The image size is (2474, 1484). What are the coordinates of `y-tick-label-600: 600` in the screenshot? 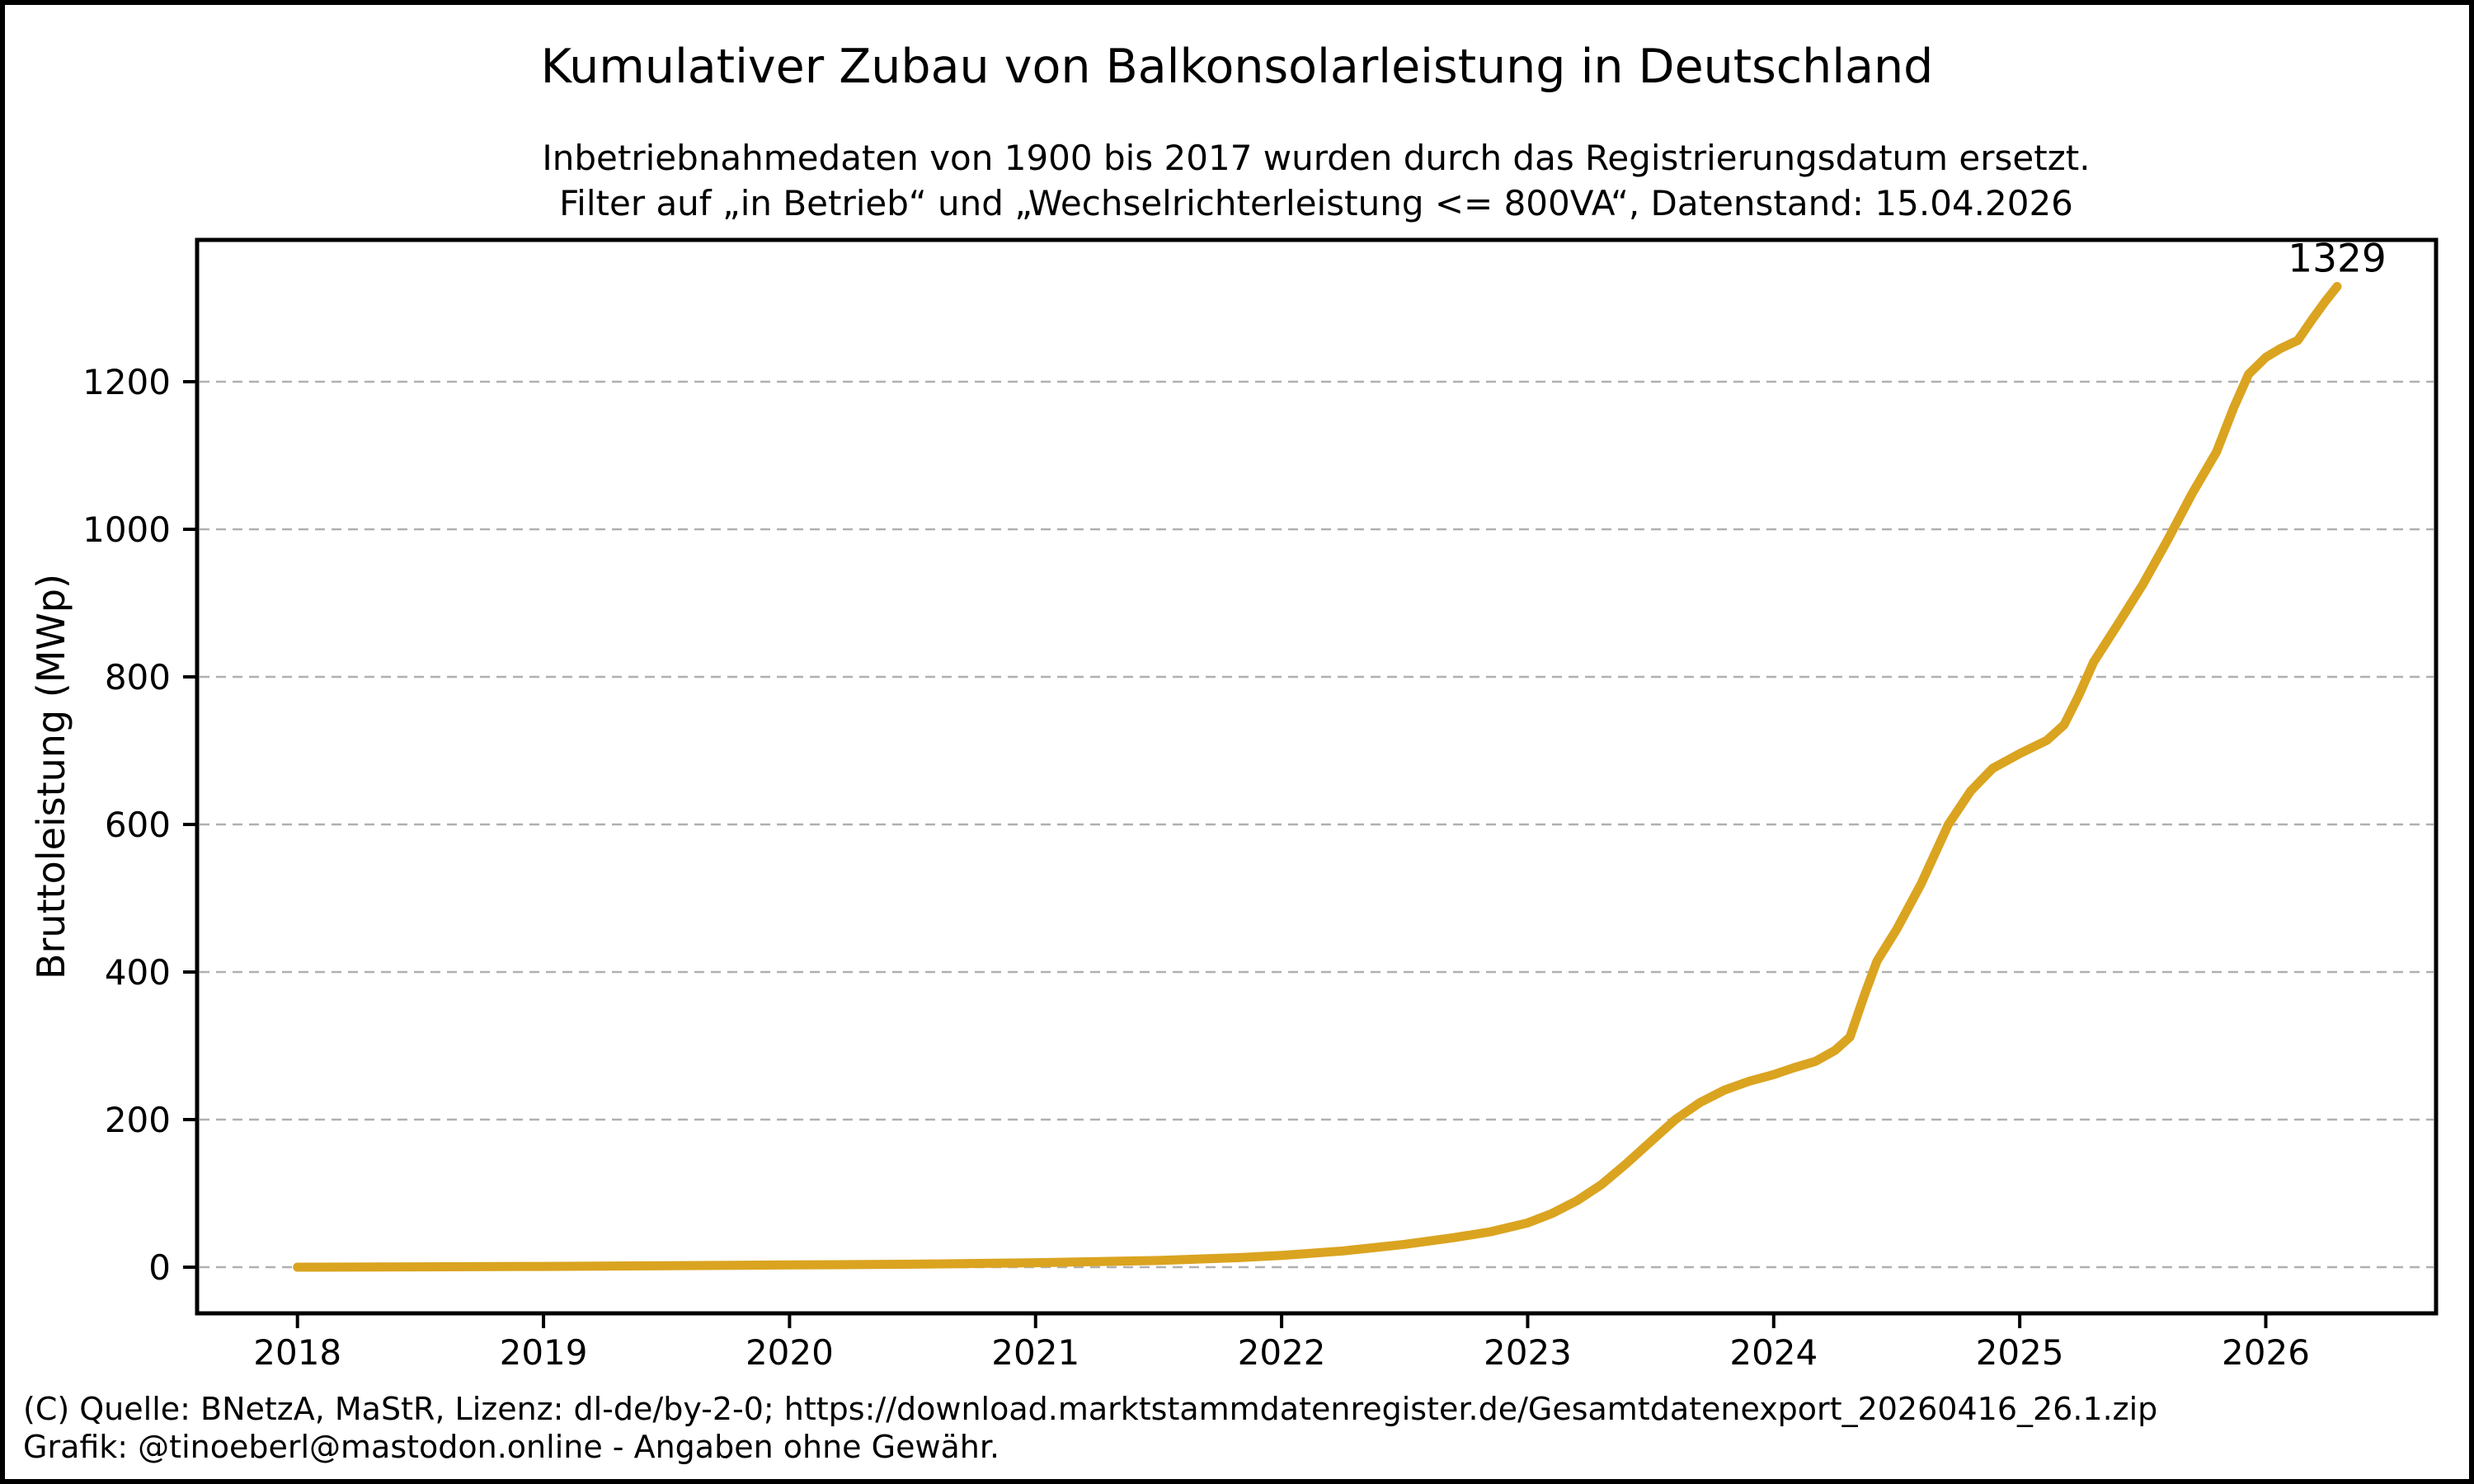 It's located at (138, 825).